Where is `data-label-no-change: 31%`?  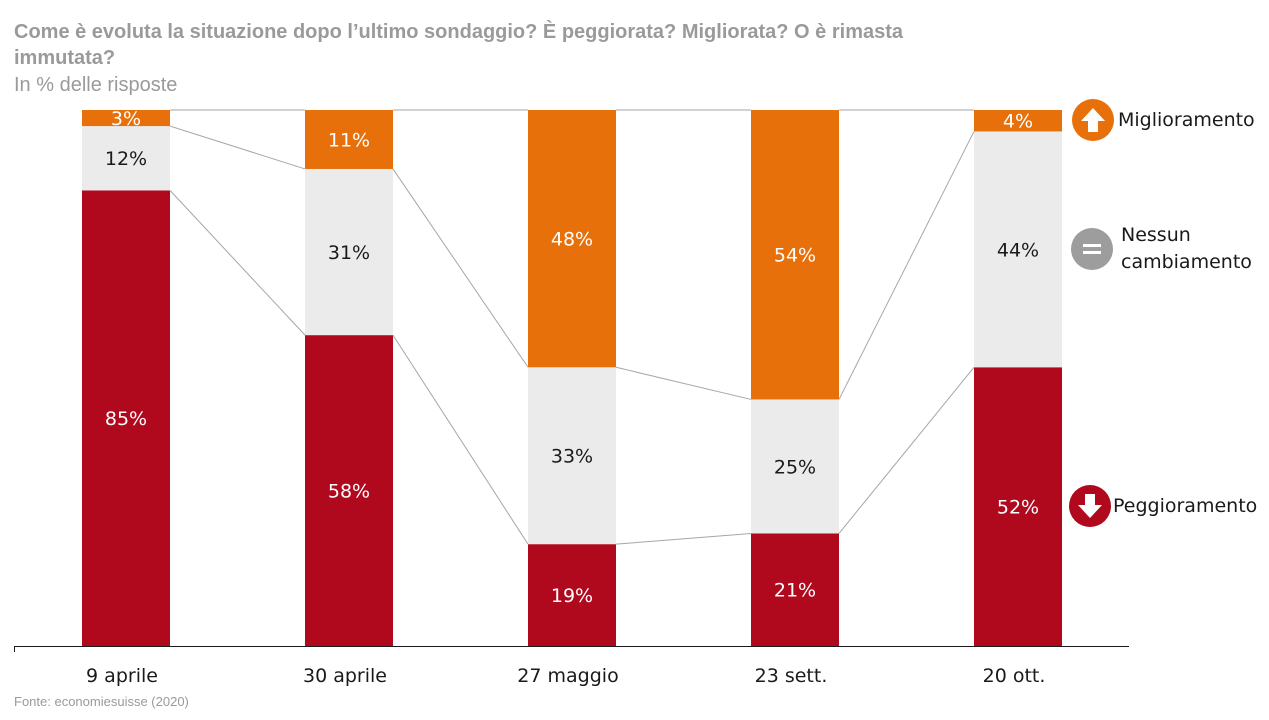
data-label-no-change: 31% is located at coordinates (349, 253).